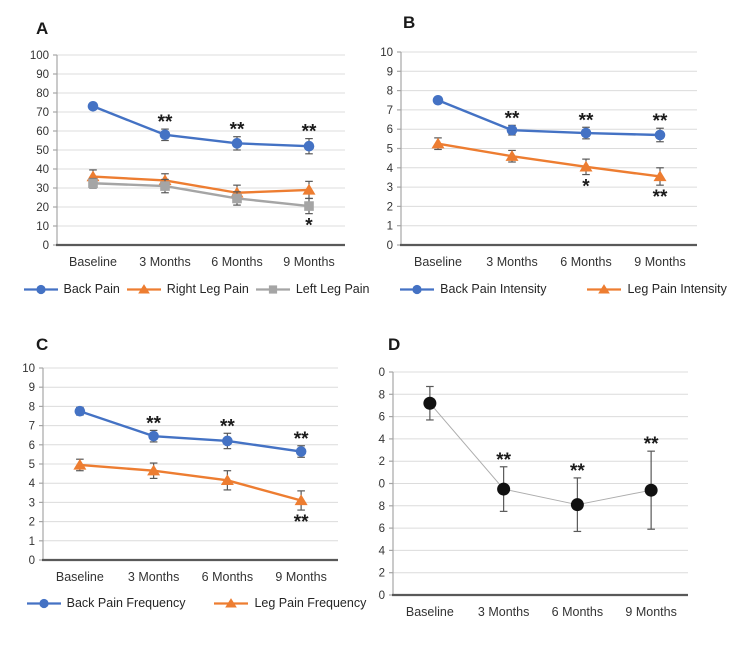  I want to click on legend-item-back-pain-frequency: Back Pain Frequency, so click(106, 603).